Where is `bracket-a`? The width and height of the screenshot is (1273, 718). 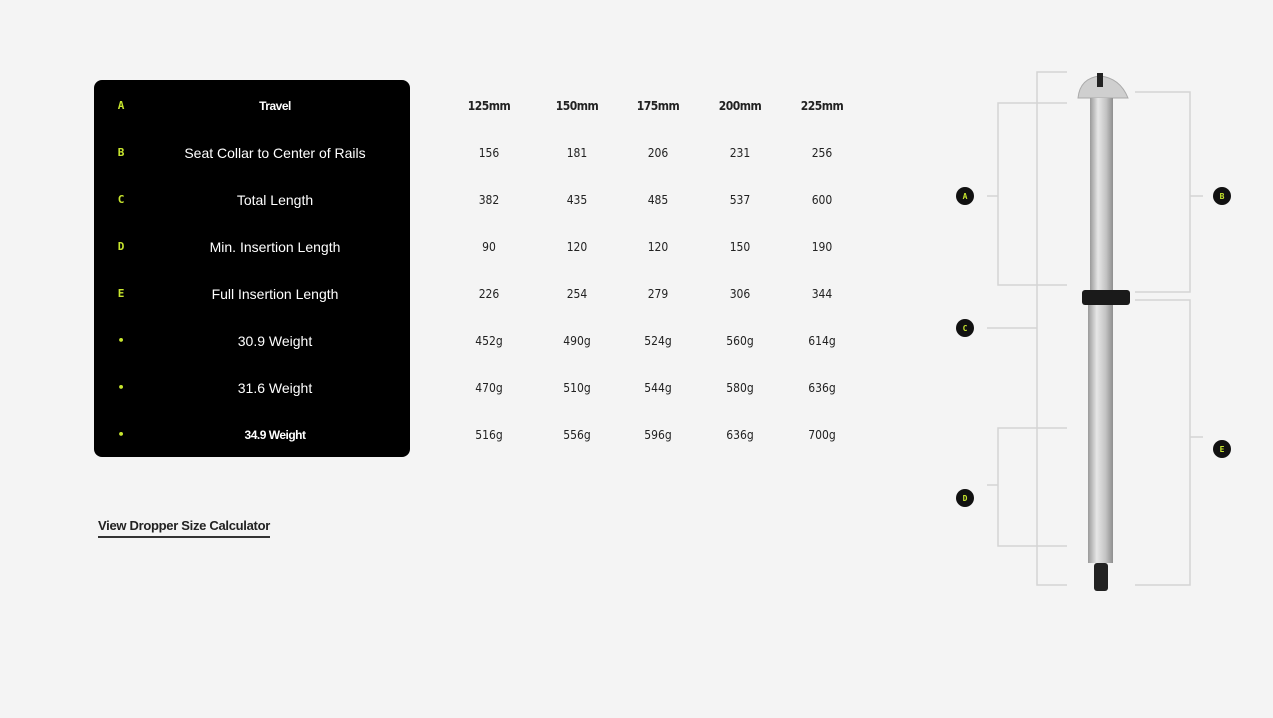
bracket-a is located at coordinates (1027, 194).